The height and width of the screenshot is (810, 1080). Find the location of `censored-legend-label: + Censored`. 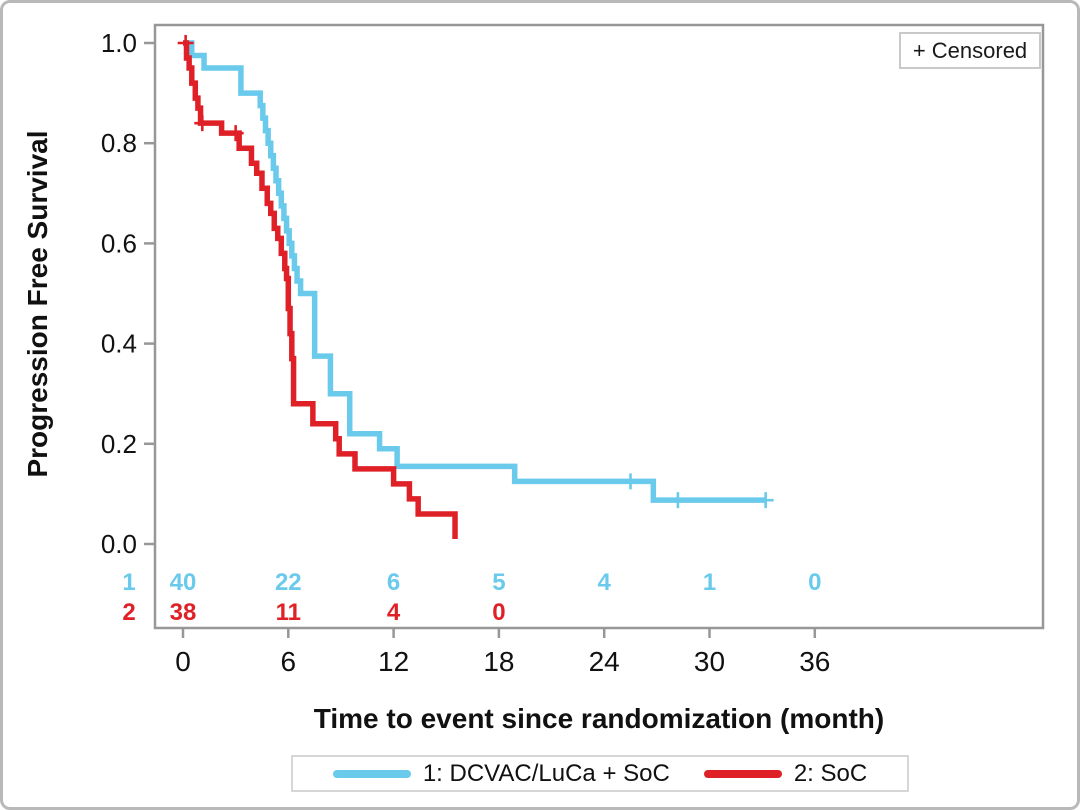

censored-legend-label: + Censored is located at coordinates (970, 50).